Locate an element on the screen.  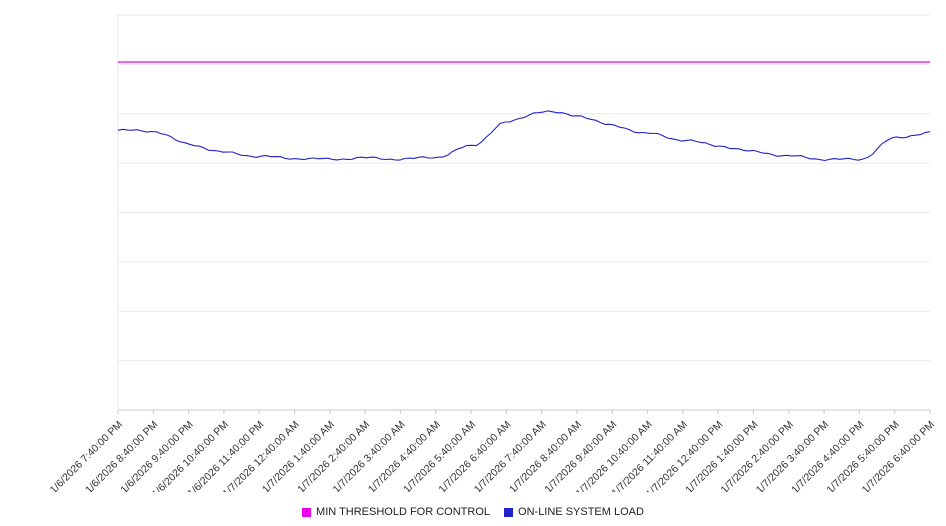
legend-item-threshold: MIN THRESHOLD FOR CONTROL is located at coordinates (396, 512).